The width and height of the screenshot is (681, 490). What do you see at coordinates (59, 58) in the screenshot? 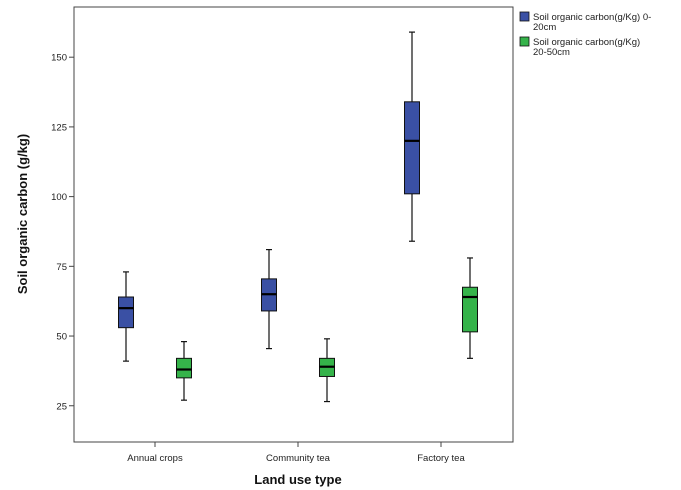
I see `y-tick-label: 150` at bounding box center [59, 58].